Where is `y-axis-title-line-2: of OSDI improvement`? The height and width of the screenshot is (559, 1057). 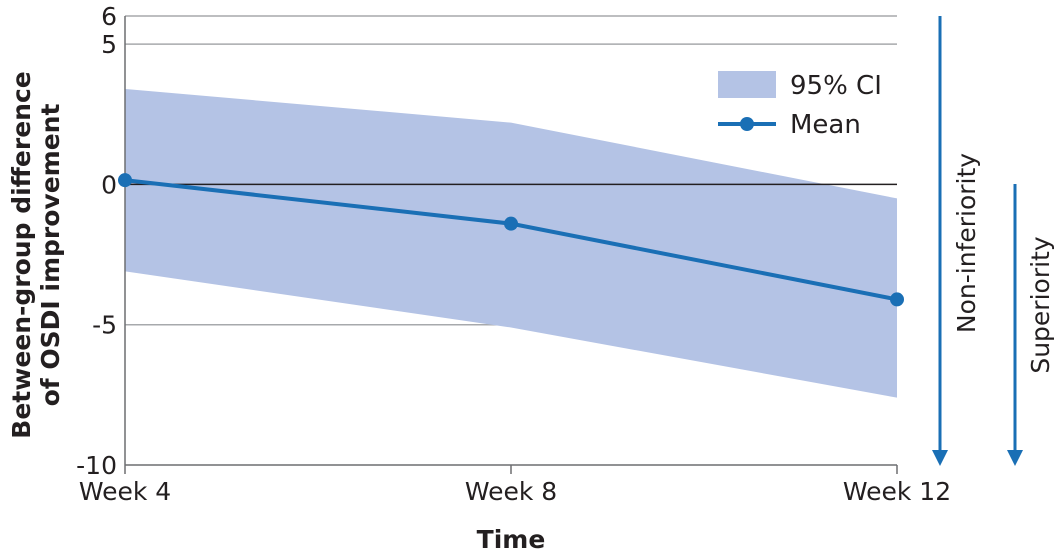 y-axis-title-line-2: of OSDI improvement is located at coordinates (50, 255).